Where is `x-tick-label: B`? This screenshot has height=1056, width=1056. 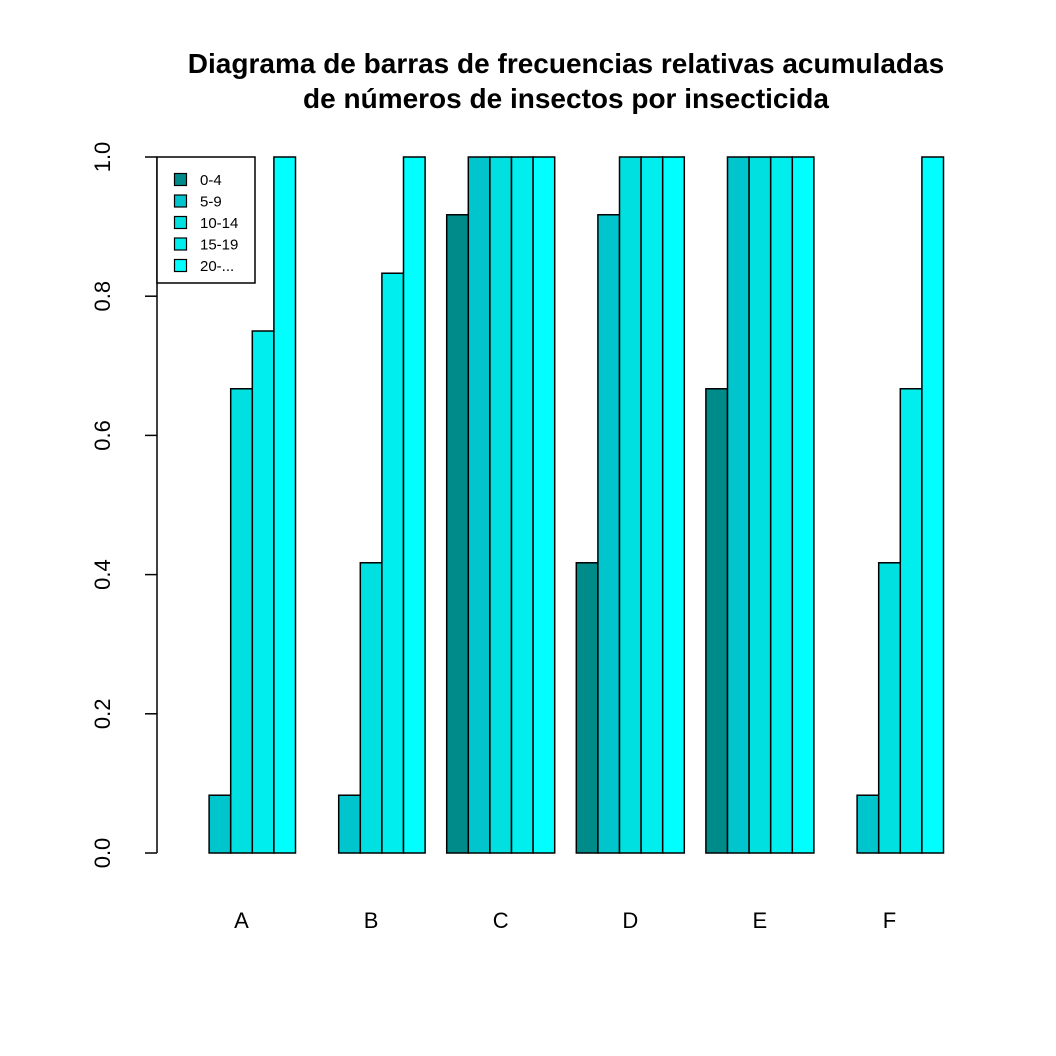
x-tick-label: B is located at coordinates (371, 920).